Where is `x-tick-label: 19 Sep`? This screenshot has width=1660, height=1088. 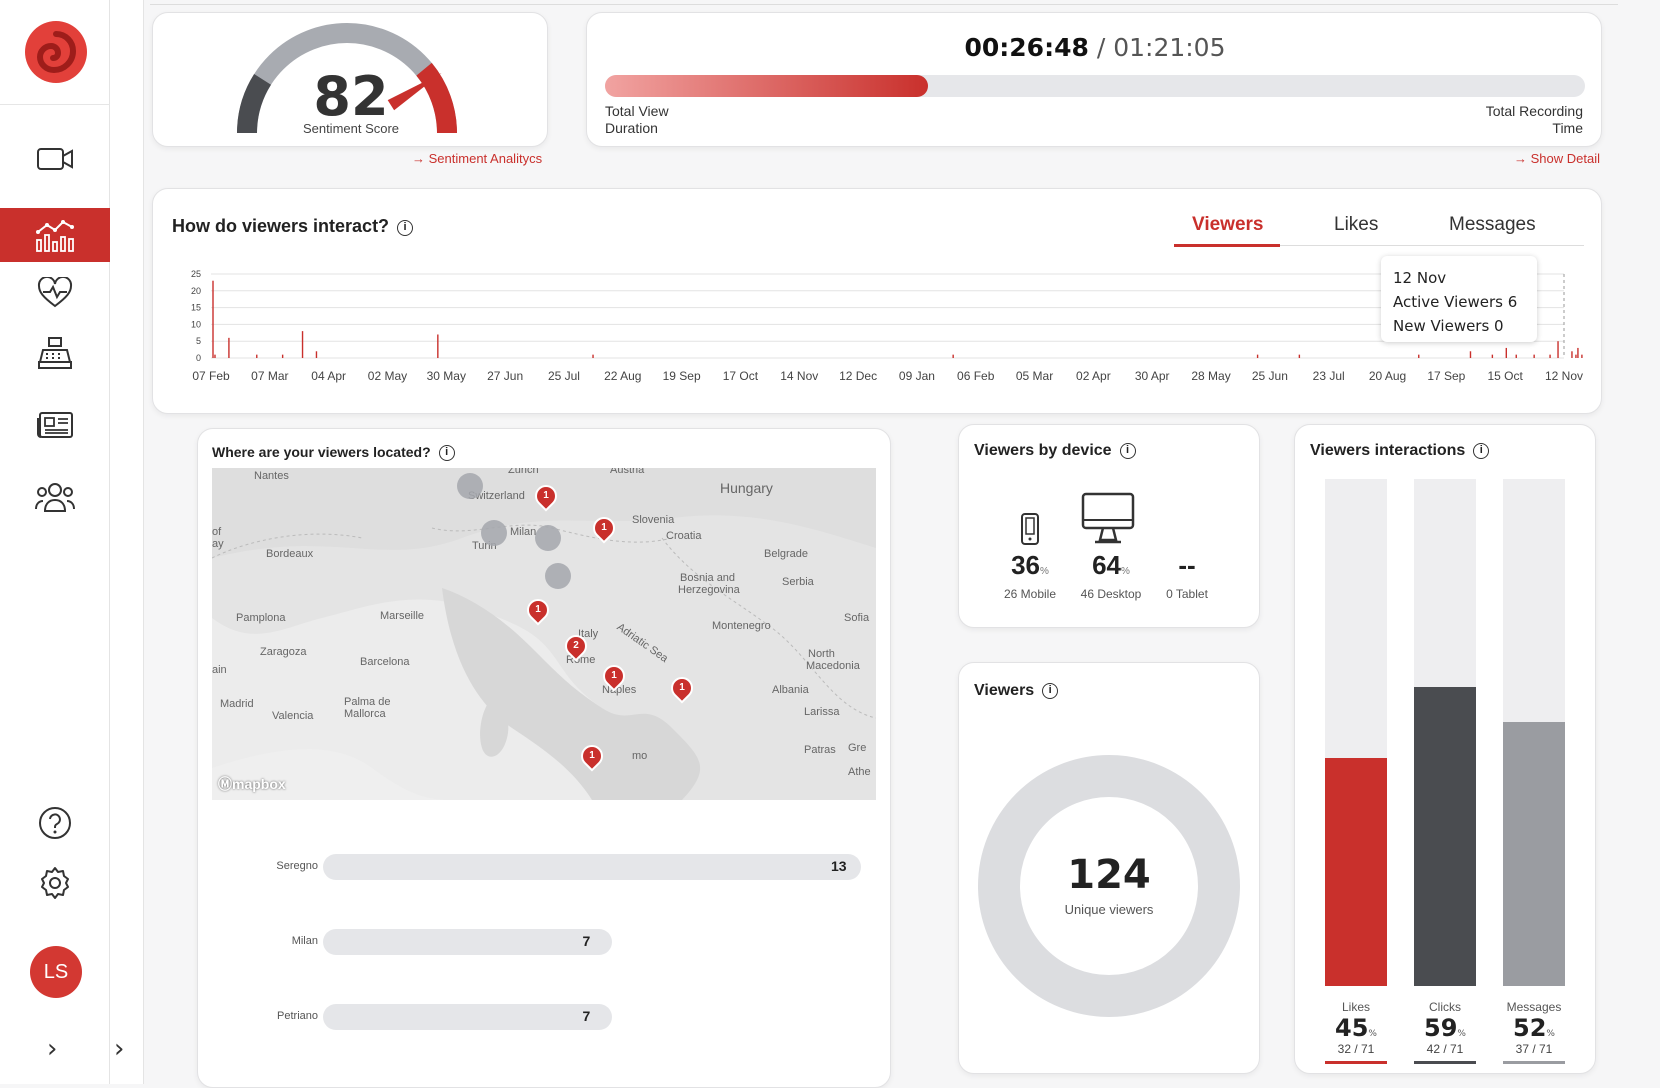
x-tick-label: 19 Sep is located at coordinates (682, 376).